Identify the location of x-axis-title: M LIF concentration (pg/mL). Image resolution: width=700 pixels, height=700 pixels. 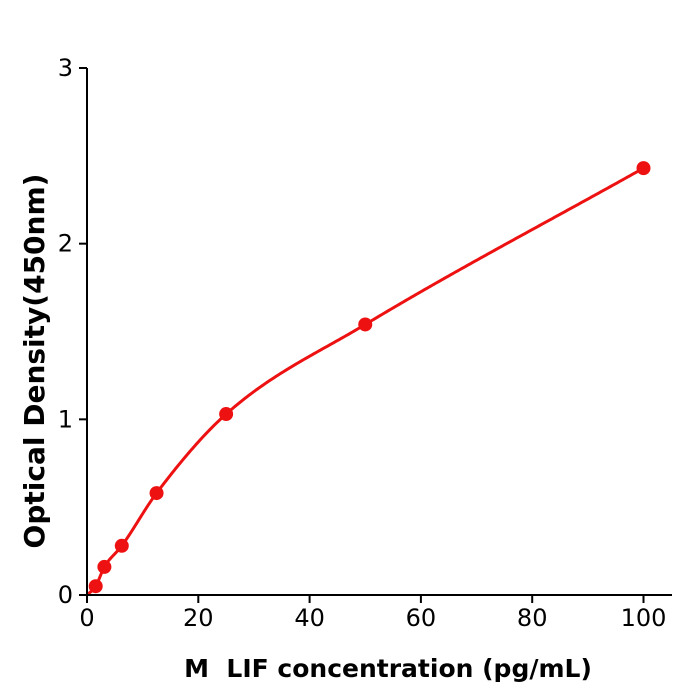
(388, 668).